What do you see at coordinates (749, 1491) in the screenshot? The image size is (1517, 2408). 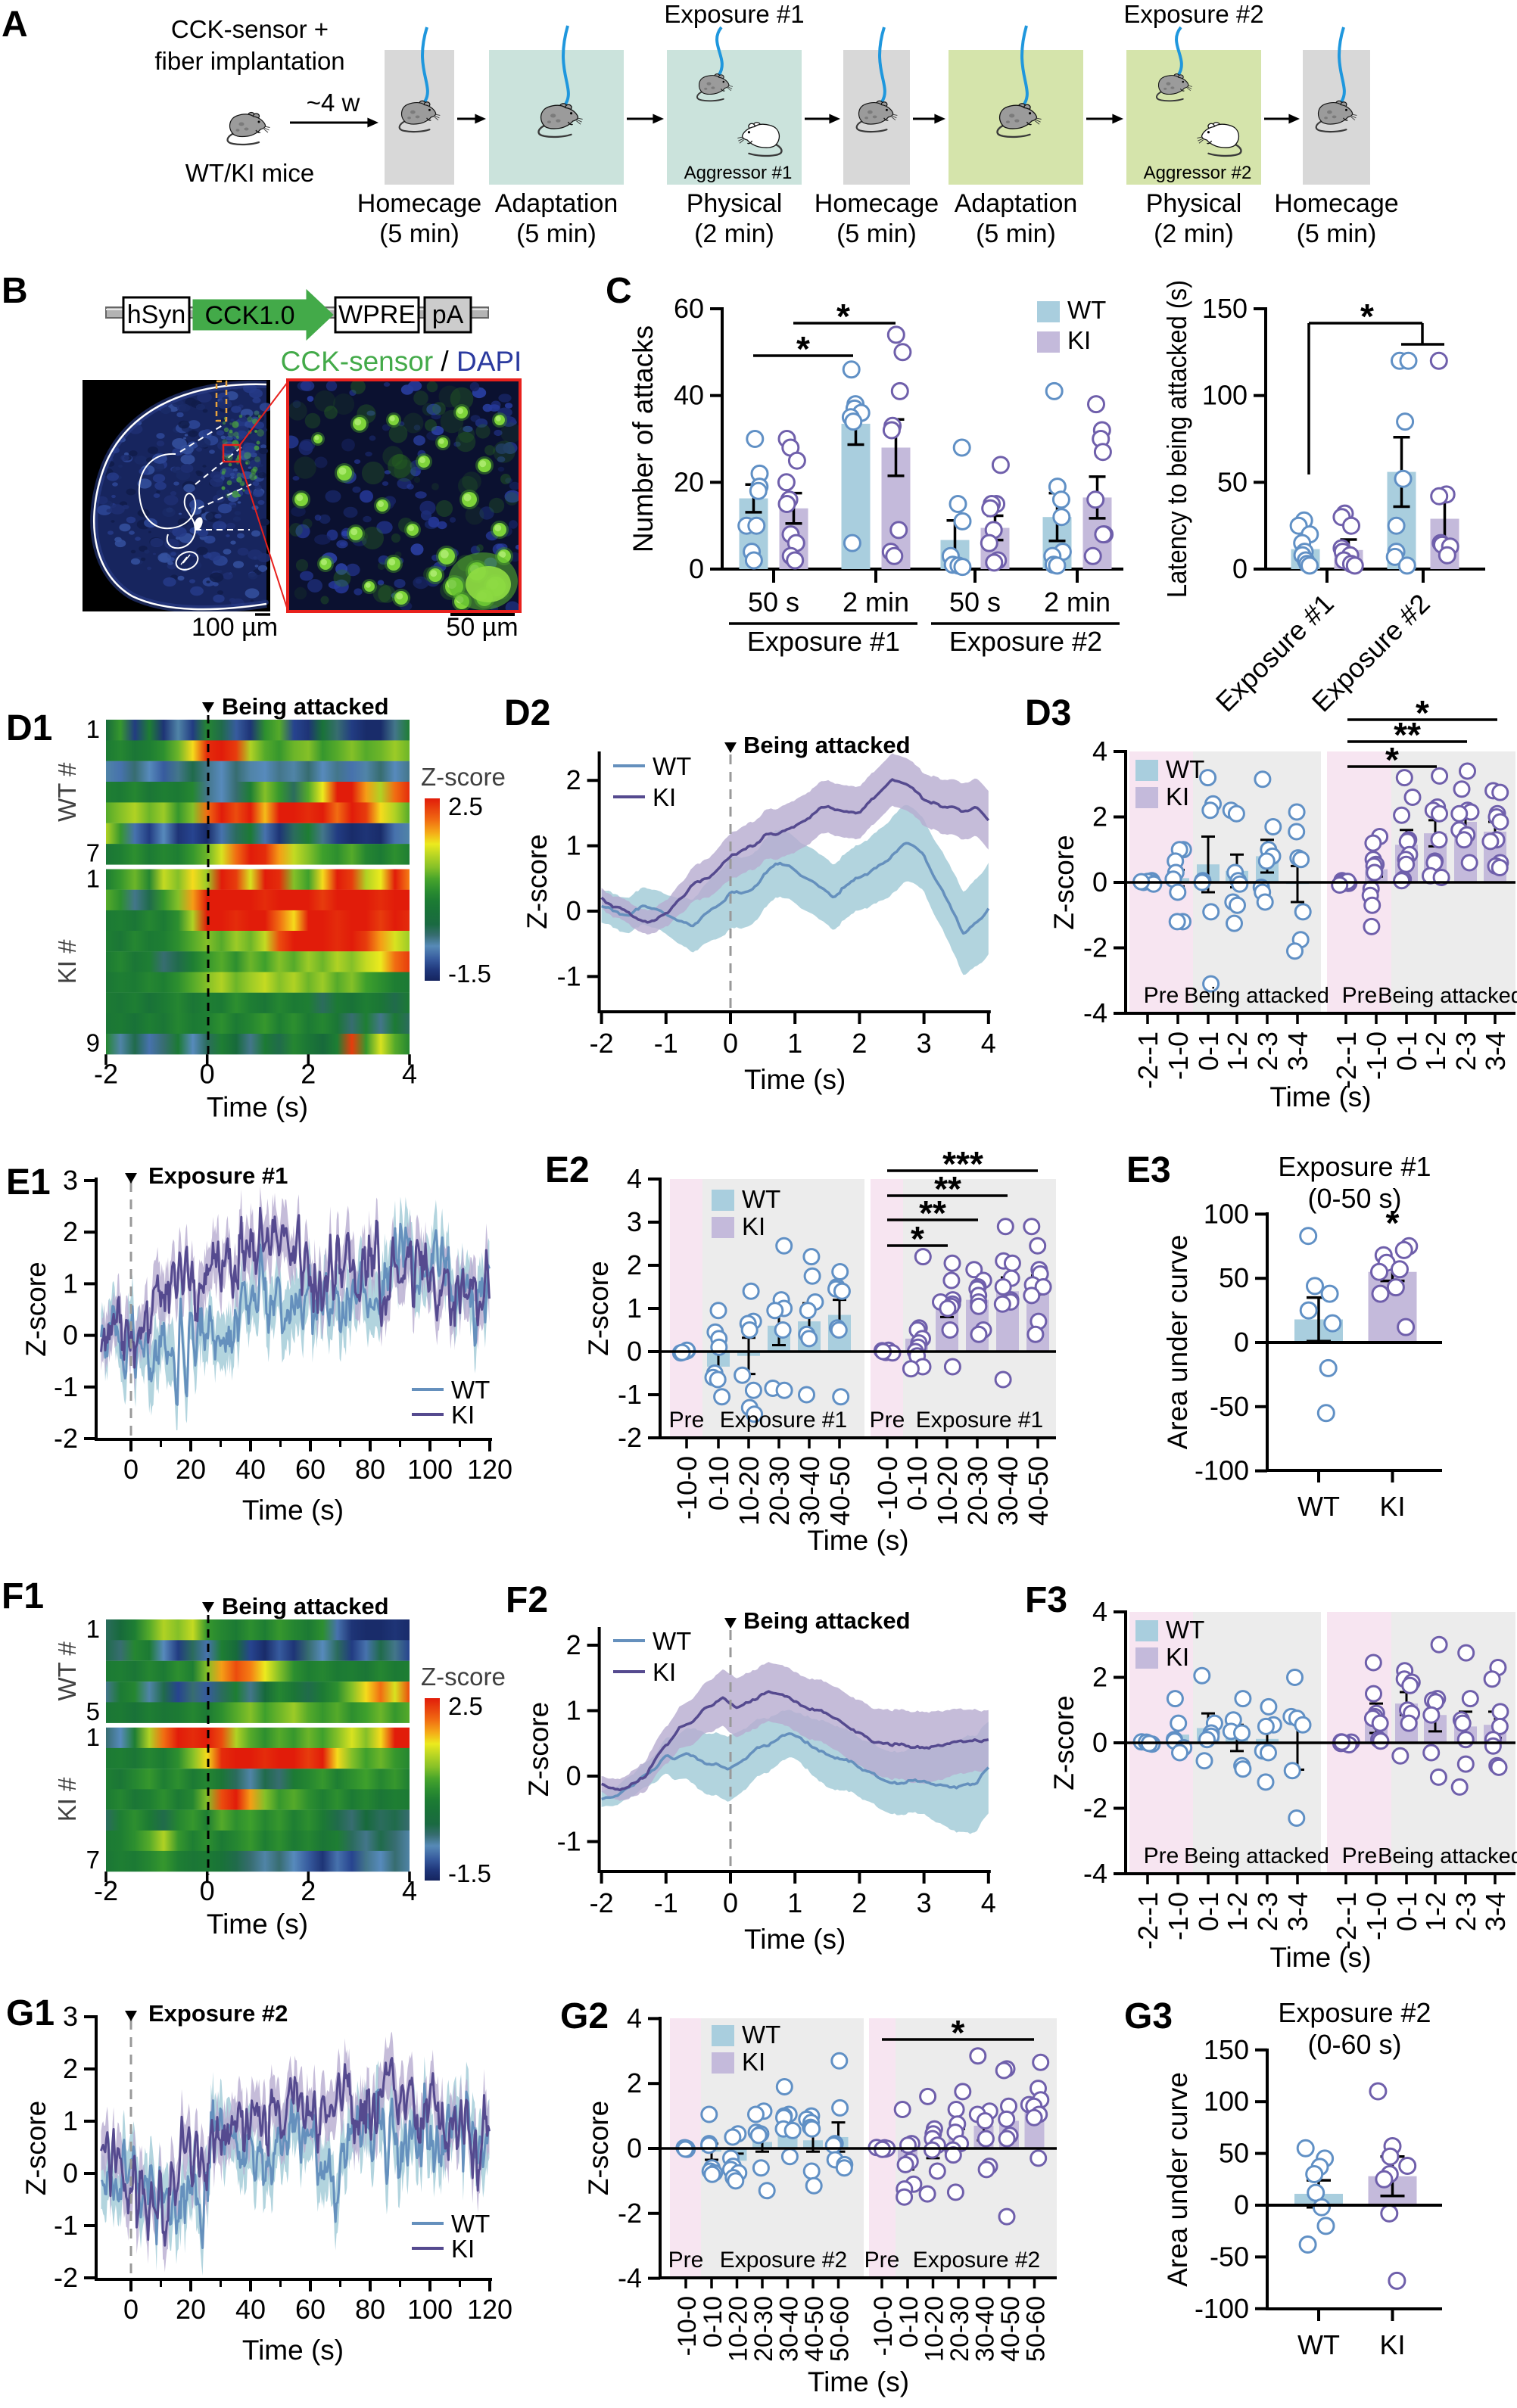 I see `svg-text: 10-20` at bounding box center [749, 1491].